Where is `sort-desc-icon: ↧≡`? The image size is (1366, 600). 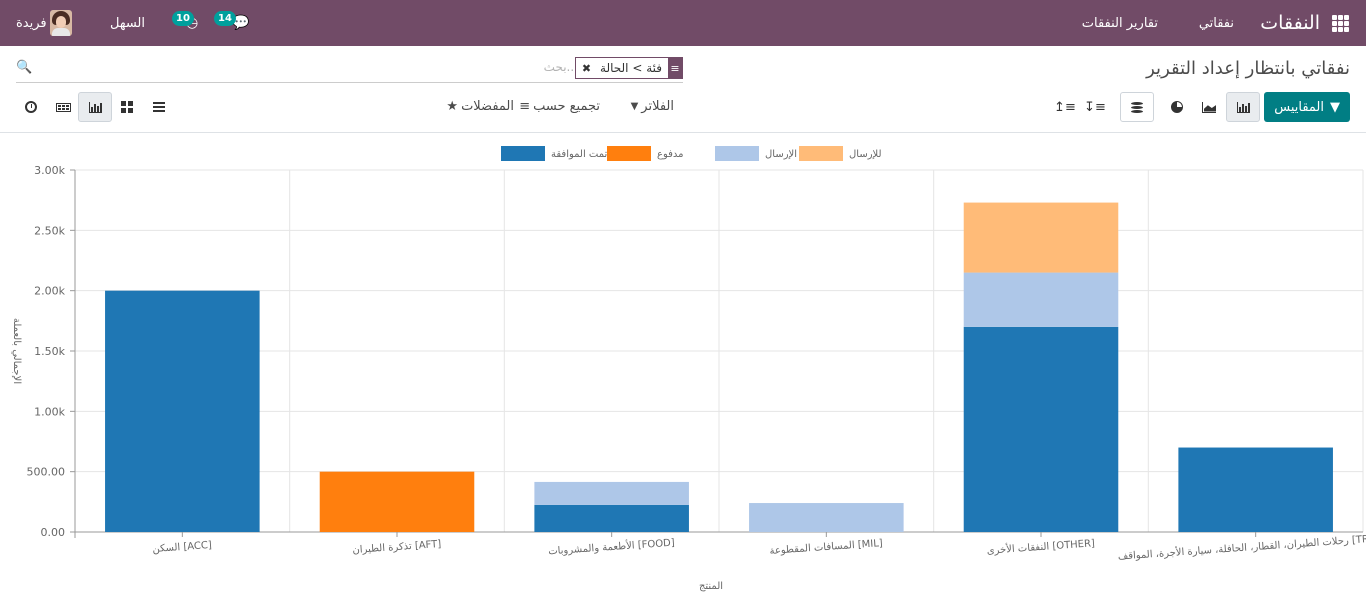
sort-desc-icon: ↧≡ is located at coordinates (1095, 107).